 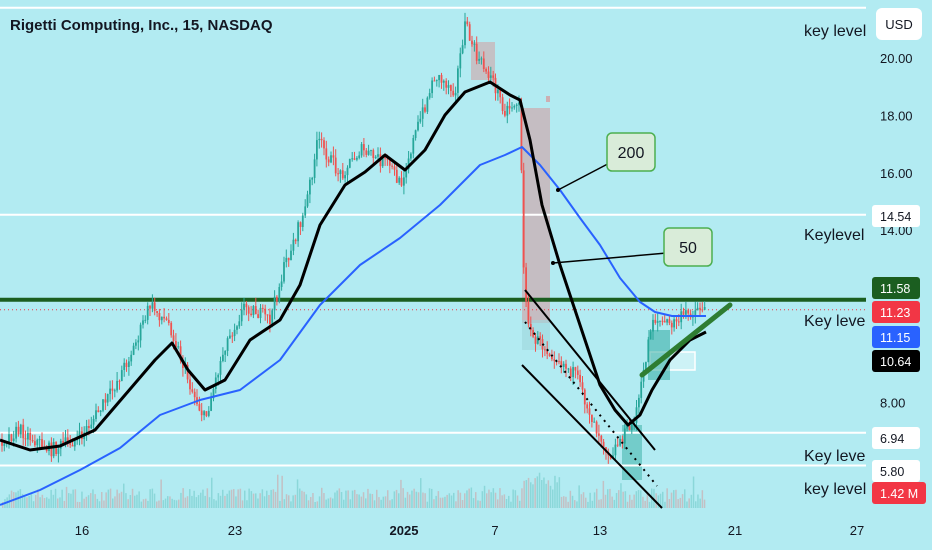 What do you see at coordinates (433, 532) in the screenshot?
I see `time-axis` at bounding box center [433, 532].